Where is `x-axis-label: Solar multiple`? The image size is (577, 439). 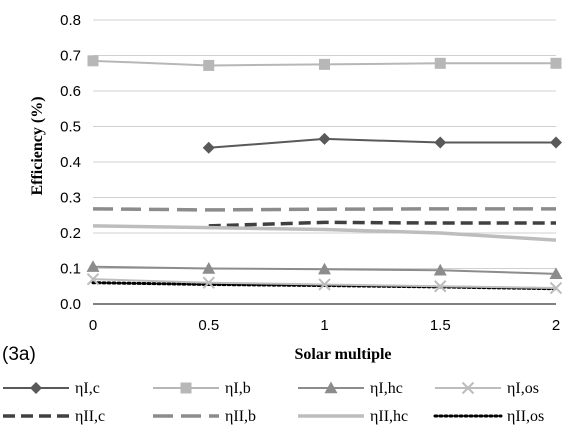
x-axis-label: Solar multiple is located at coordinates (342, 354).